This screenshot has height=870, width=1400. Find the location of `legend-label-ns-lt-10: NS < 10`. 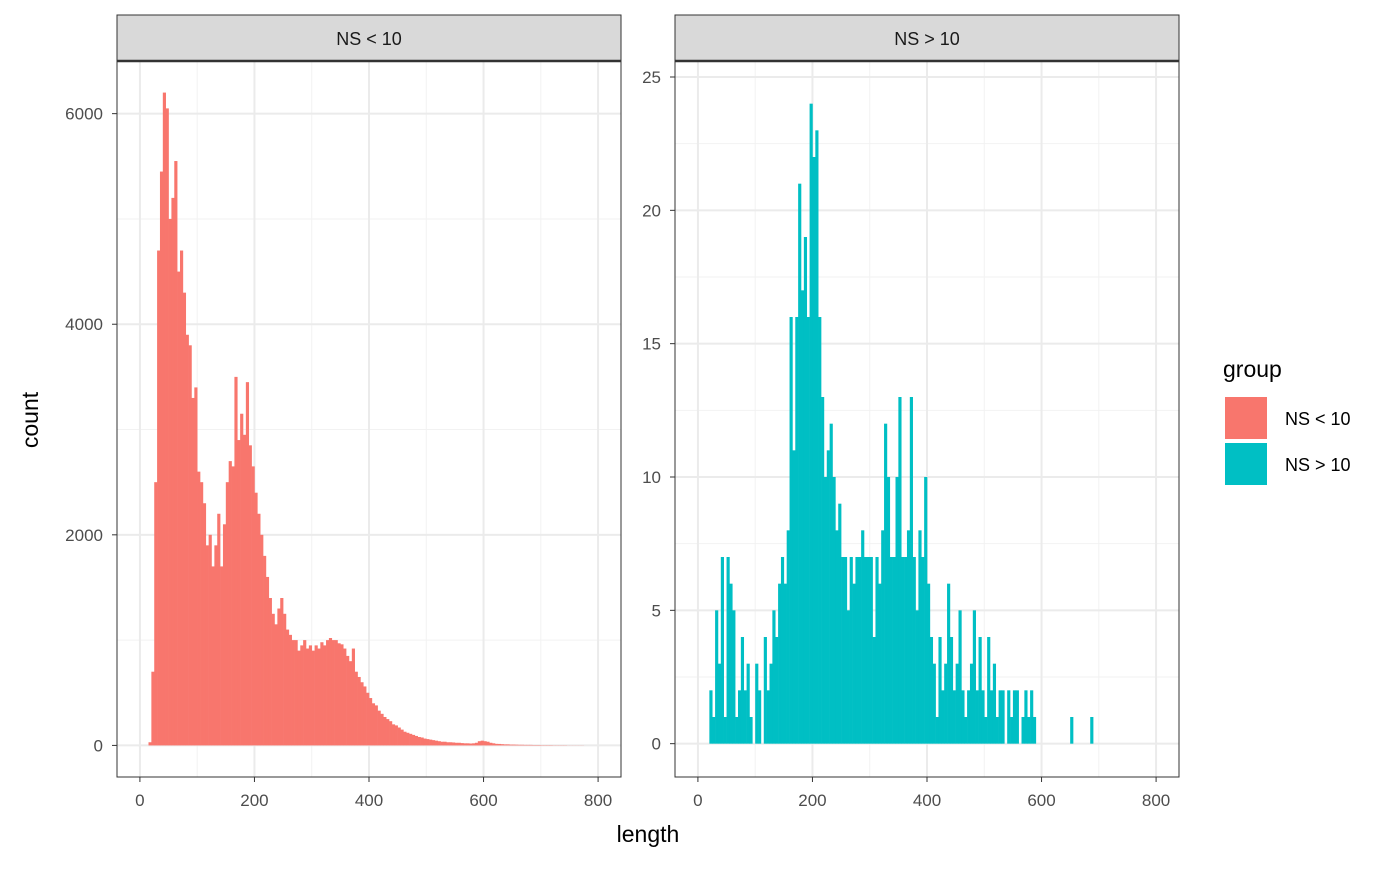

legend-label-ns-lt-10: NS < 10 is located at coordinates (1318, 419).